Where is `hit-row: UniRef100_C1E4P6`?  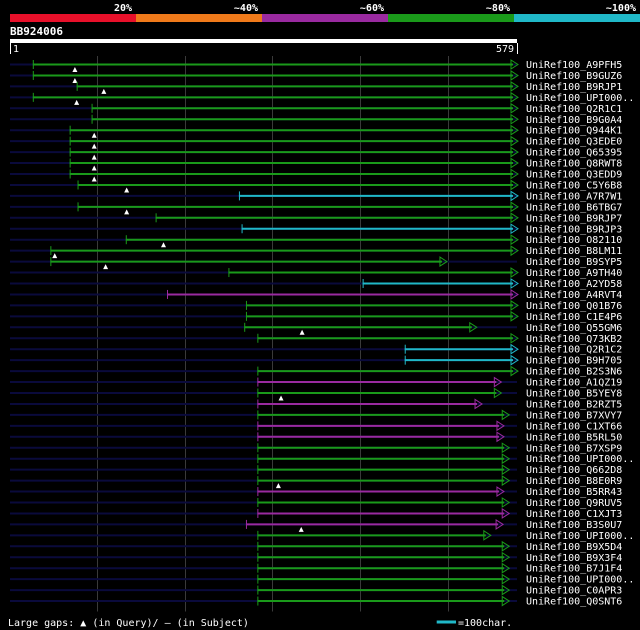 hit-row: UniRef100_C1E4P6 is located at coordinates (316, 316).